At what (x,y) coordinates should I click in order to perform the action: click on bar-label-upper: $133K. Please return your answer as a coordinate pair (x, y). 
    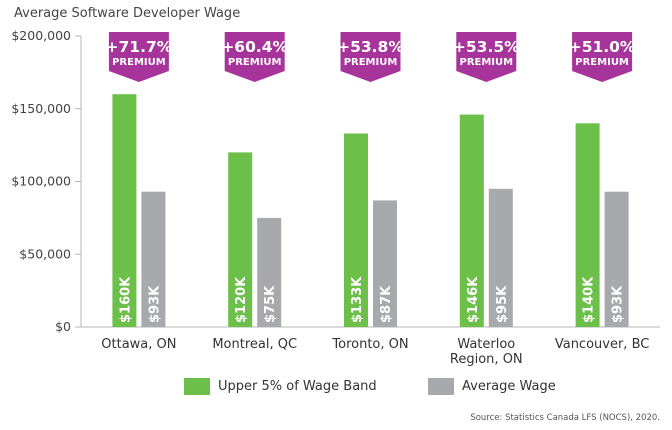
    Looking at the image, I should click on (357, 299).